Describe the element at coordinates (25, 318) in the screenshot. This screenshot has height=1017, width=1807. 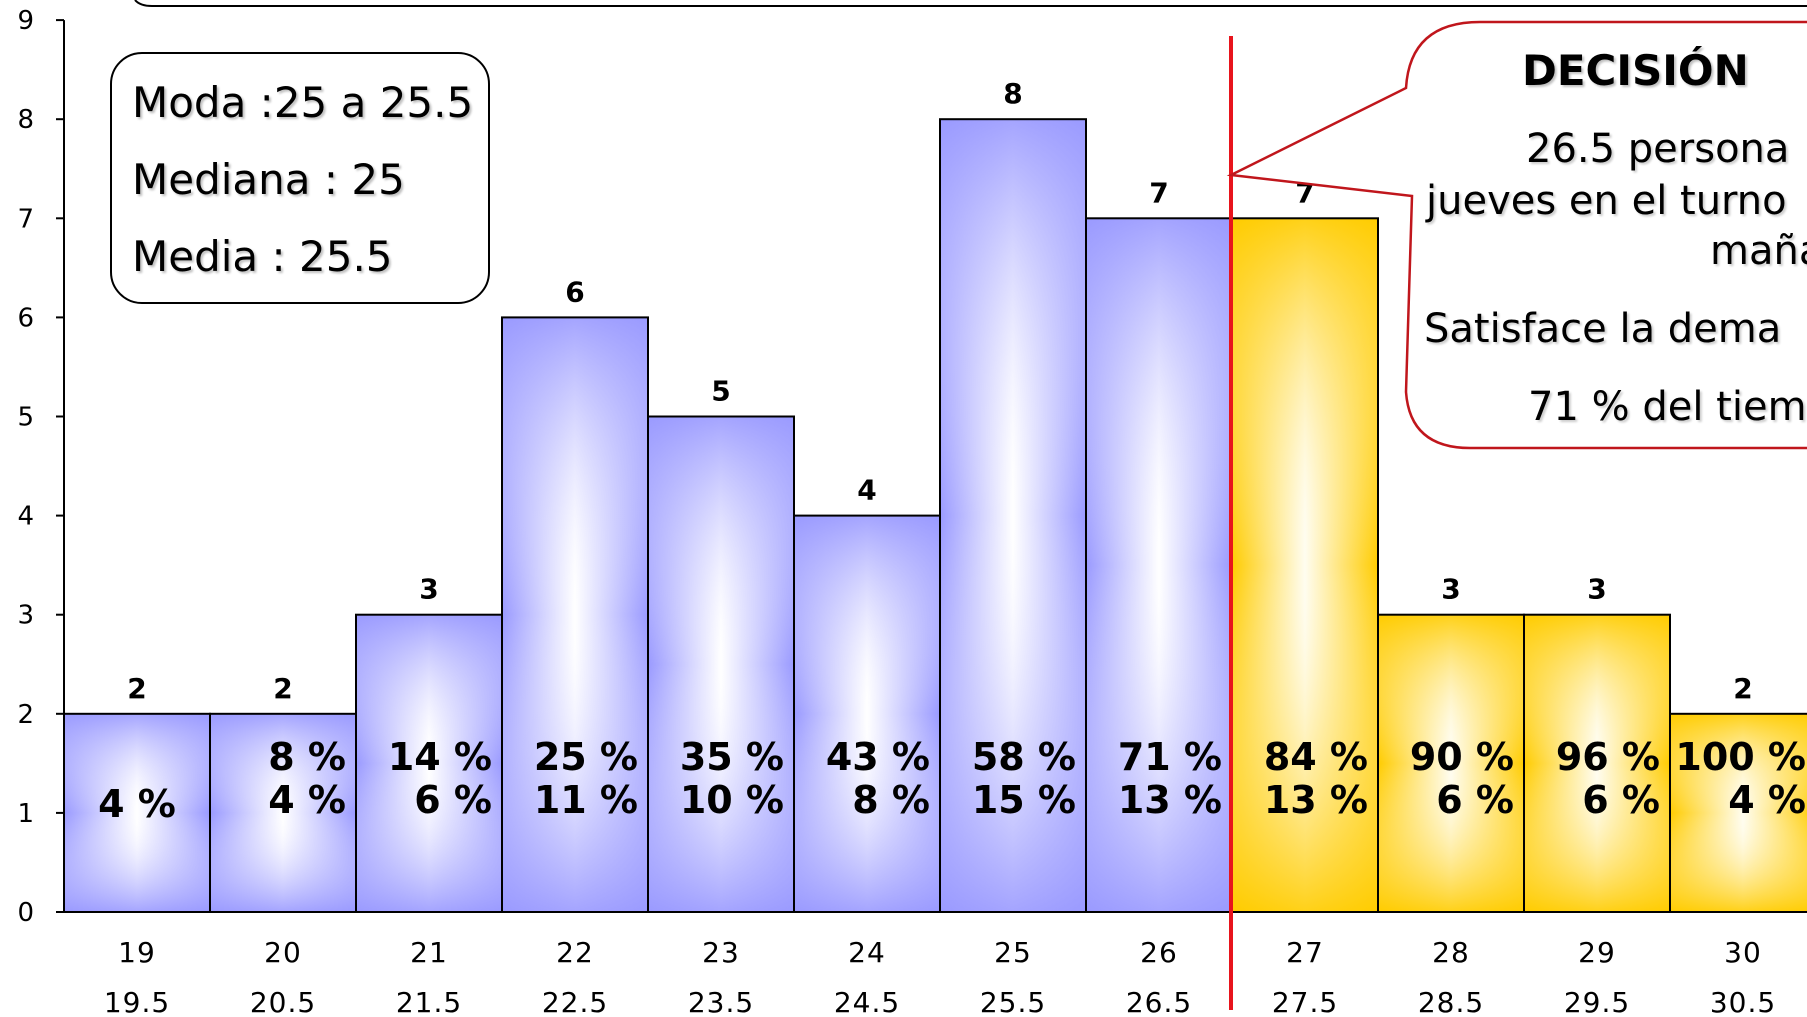
I see `y-tick-label: 6` at that location.